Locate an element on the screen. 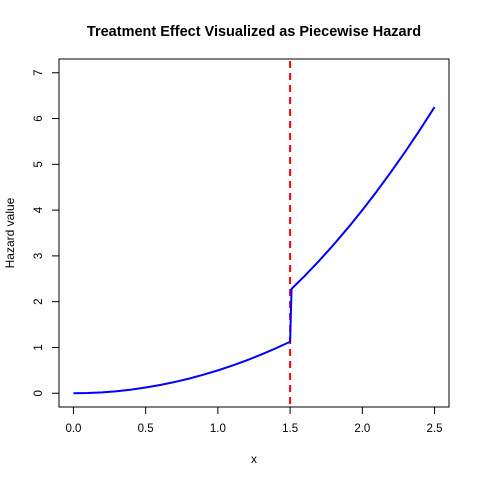  y-axis-label: Hazard value is located at coordinates (10, 232).